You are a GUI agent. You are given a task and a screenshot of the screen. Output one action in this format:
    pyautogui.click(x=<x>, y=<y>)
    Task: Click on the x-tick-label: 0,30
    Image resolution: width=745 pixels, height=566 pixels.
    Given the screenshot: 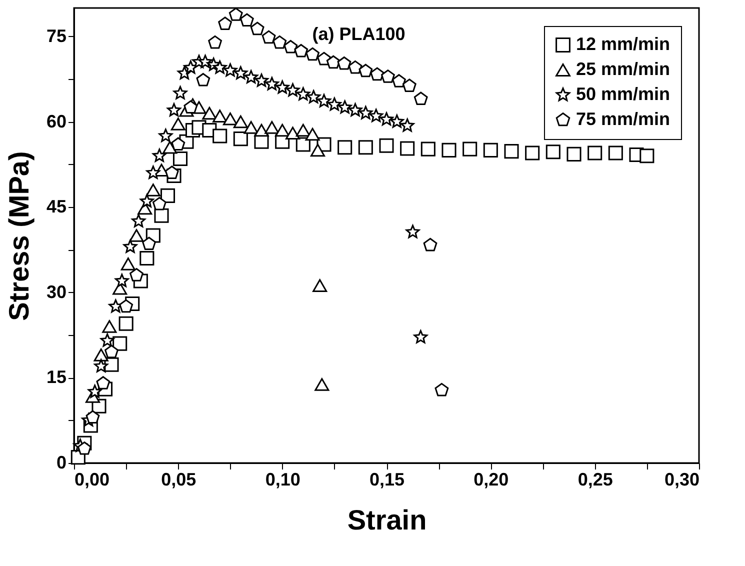 What is the action you would take?
    pyautogui.click(x=682, y=480)
    